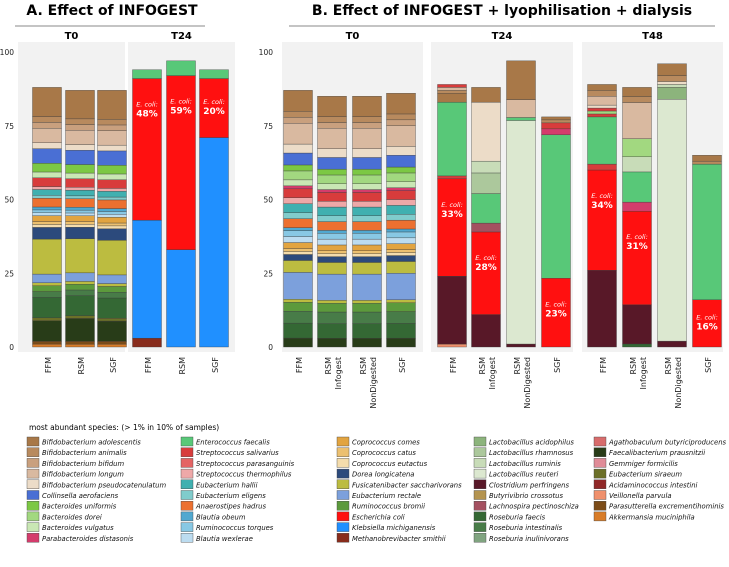  I want to click on legend-swatch-escherichia-coli, so click(343, 516).